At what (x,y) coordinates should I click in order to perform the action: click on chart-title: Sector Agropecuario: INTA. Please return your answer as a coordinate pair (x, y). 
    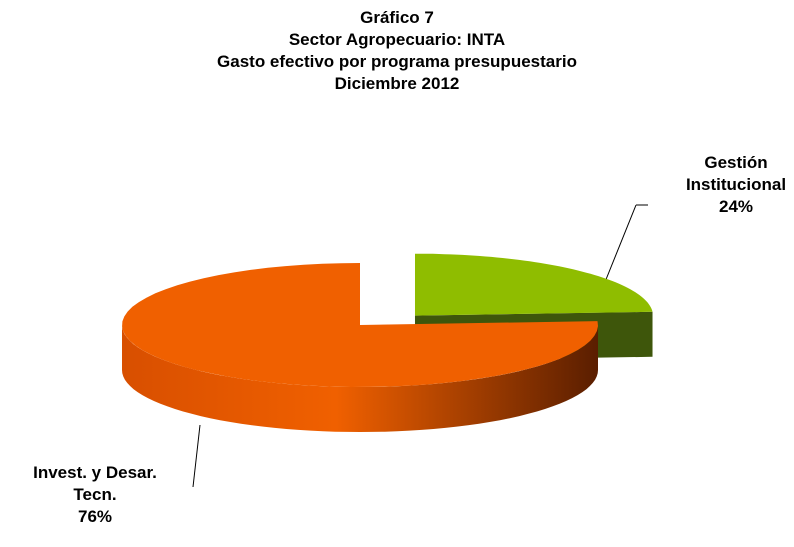
    Looking at the image, I should click on (397, 39).